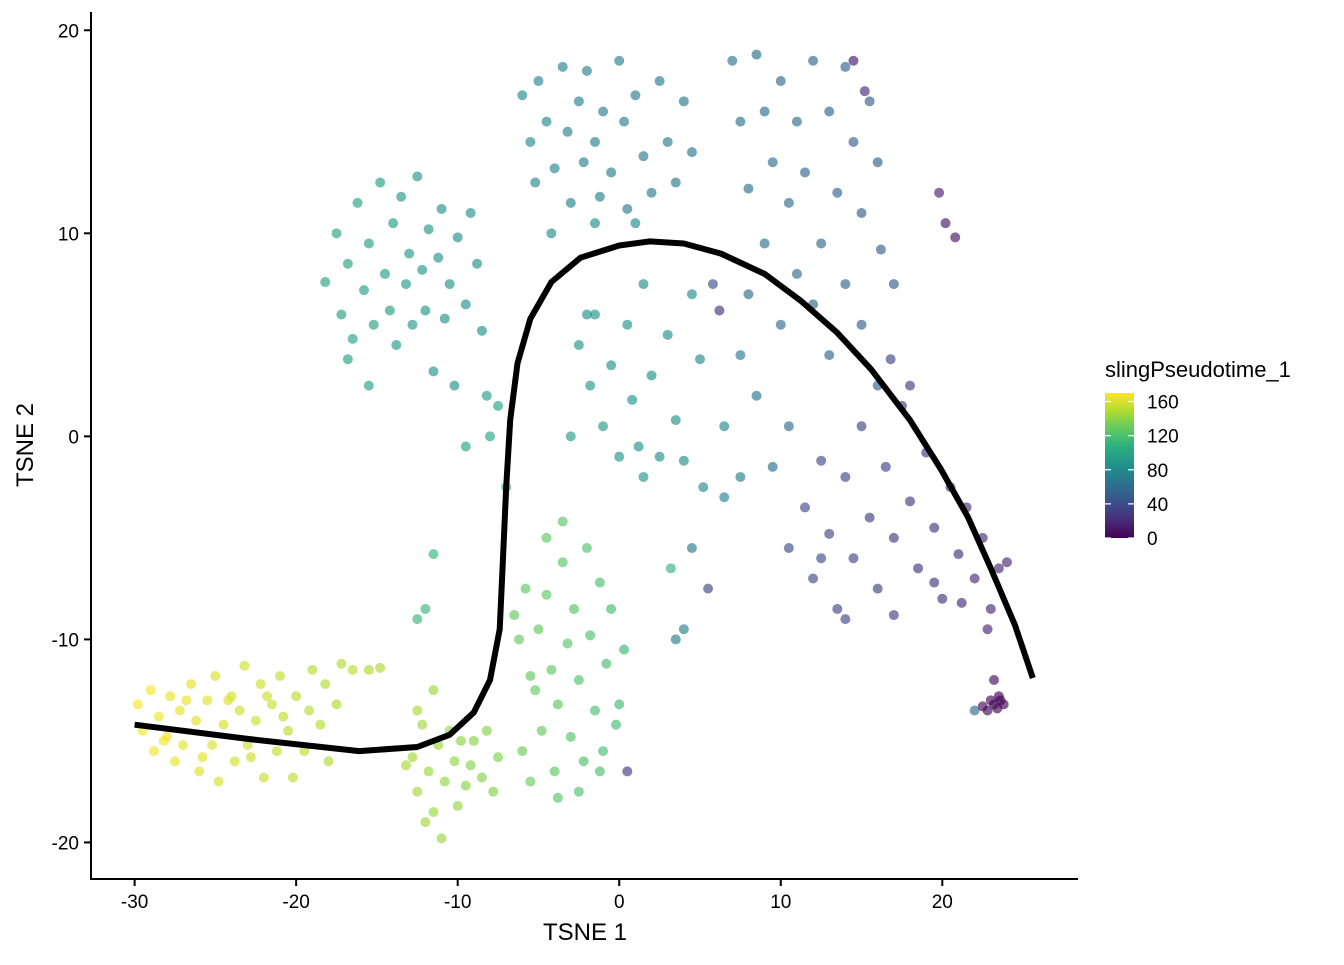 The height and width of the screenshot is (965, 1344). I want to click on legend-colorbar, so click(1119, 465).